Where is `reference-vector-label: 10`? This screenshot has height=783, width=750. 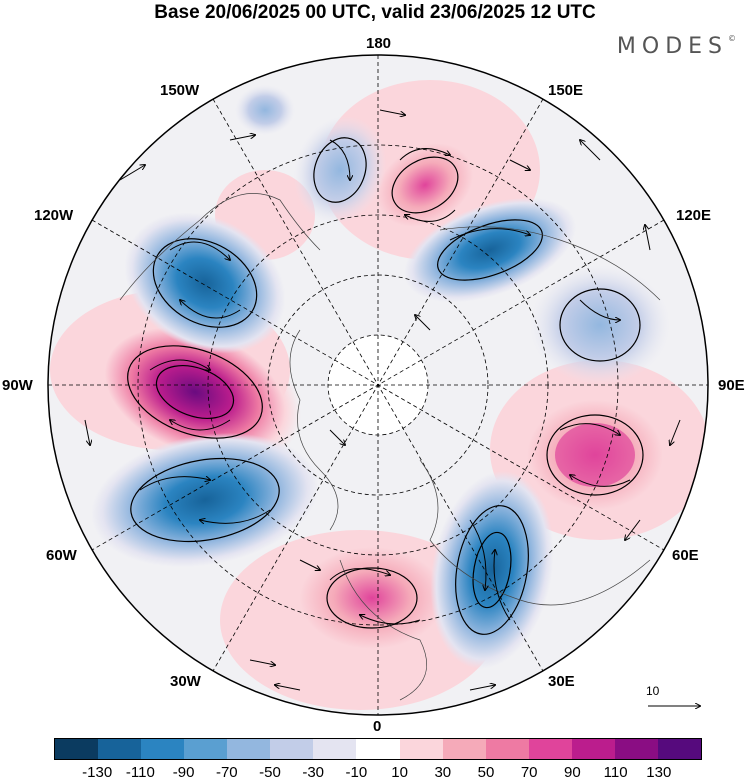
reference-vector-label: 10 is located at coordinates (653, 691).